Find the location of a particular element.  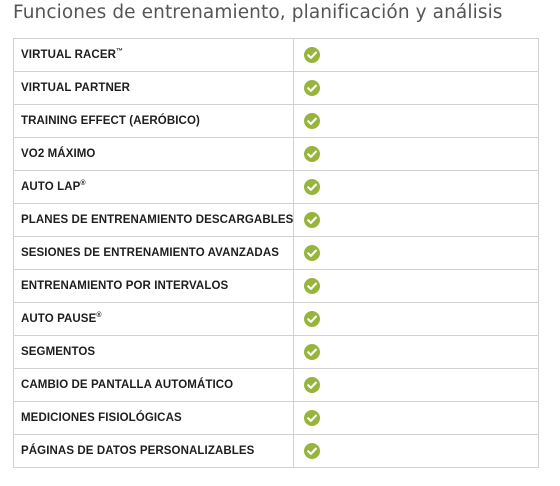

feature-label: AUTO PAUSE is located at coordinates (59, 319).